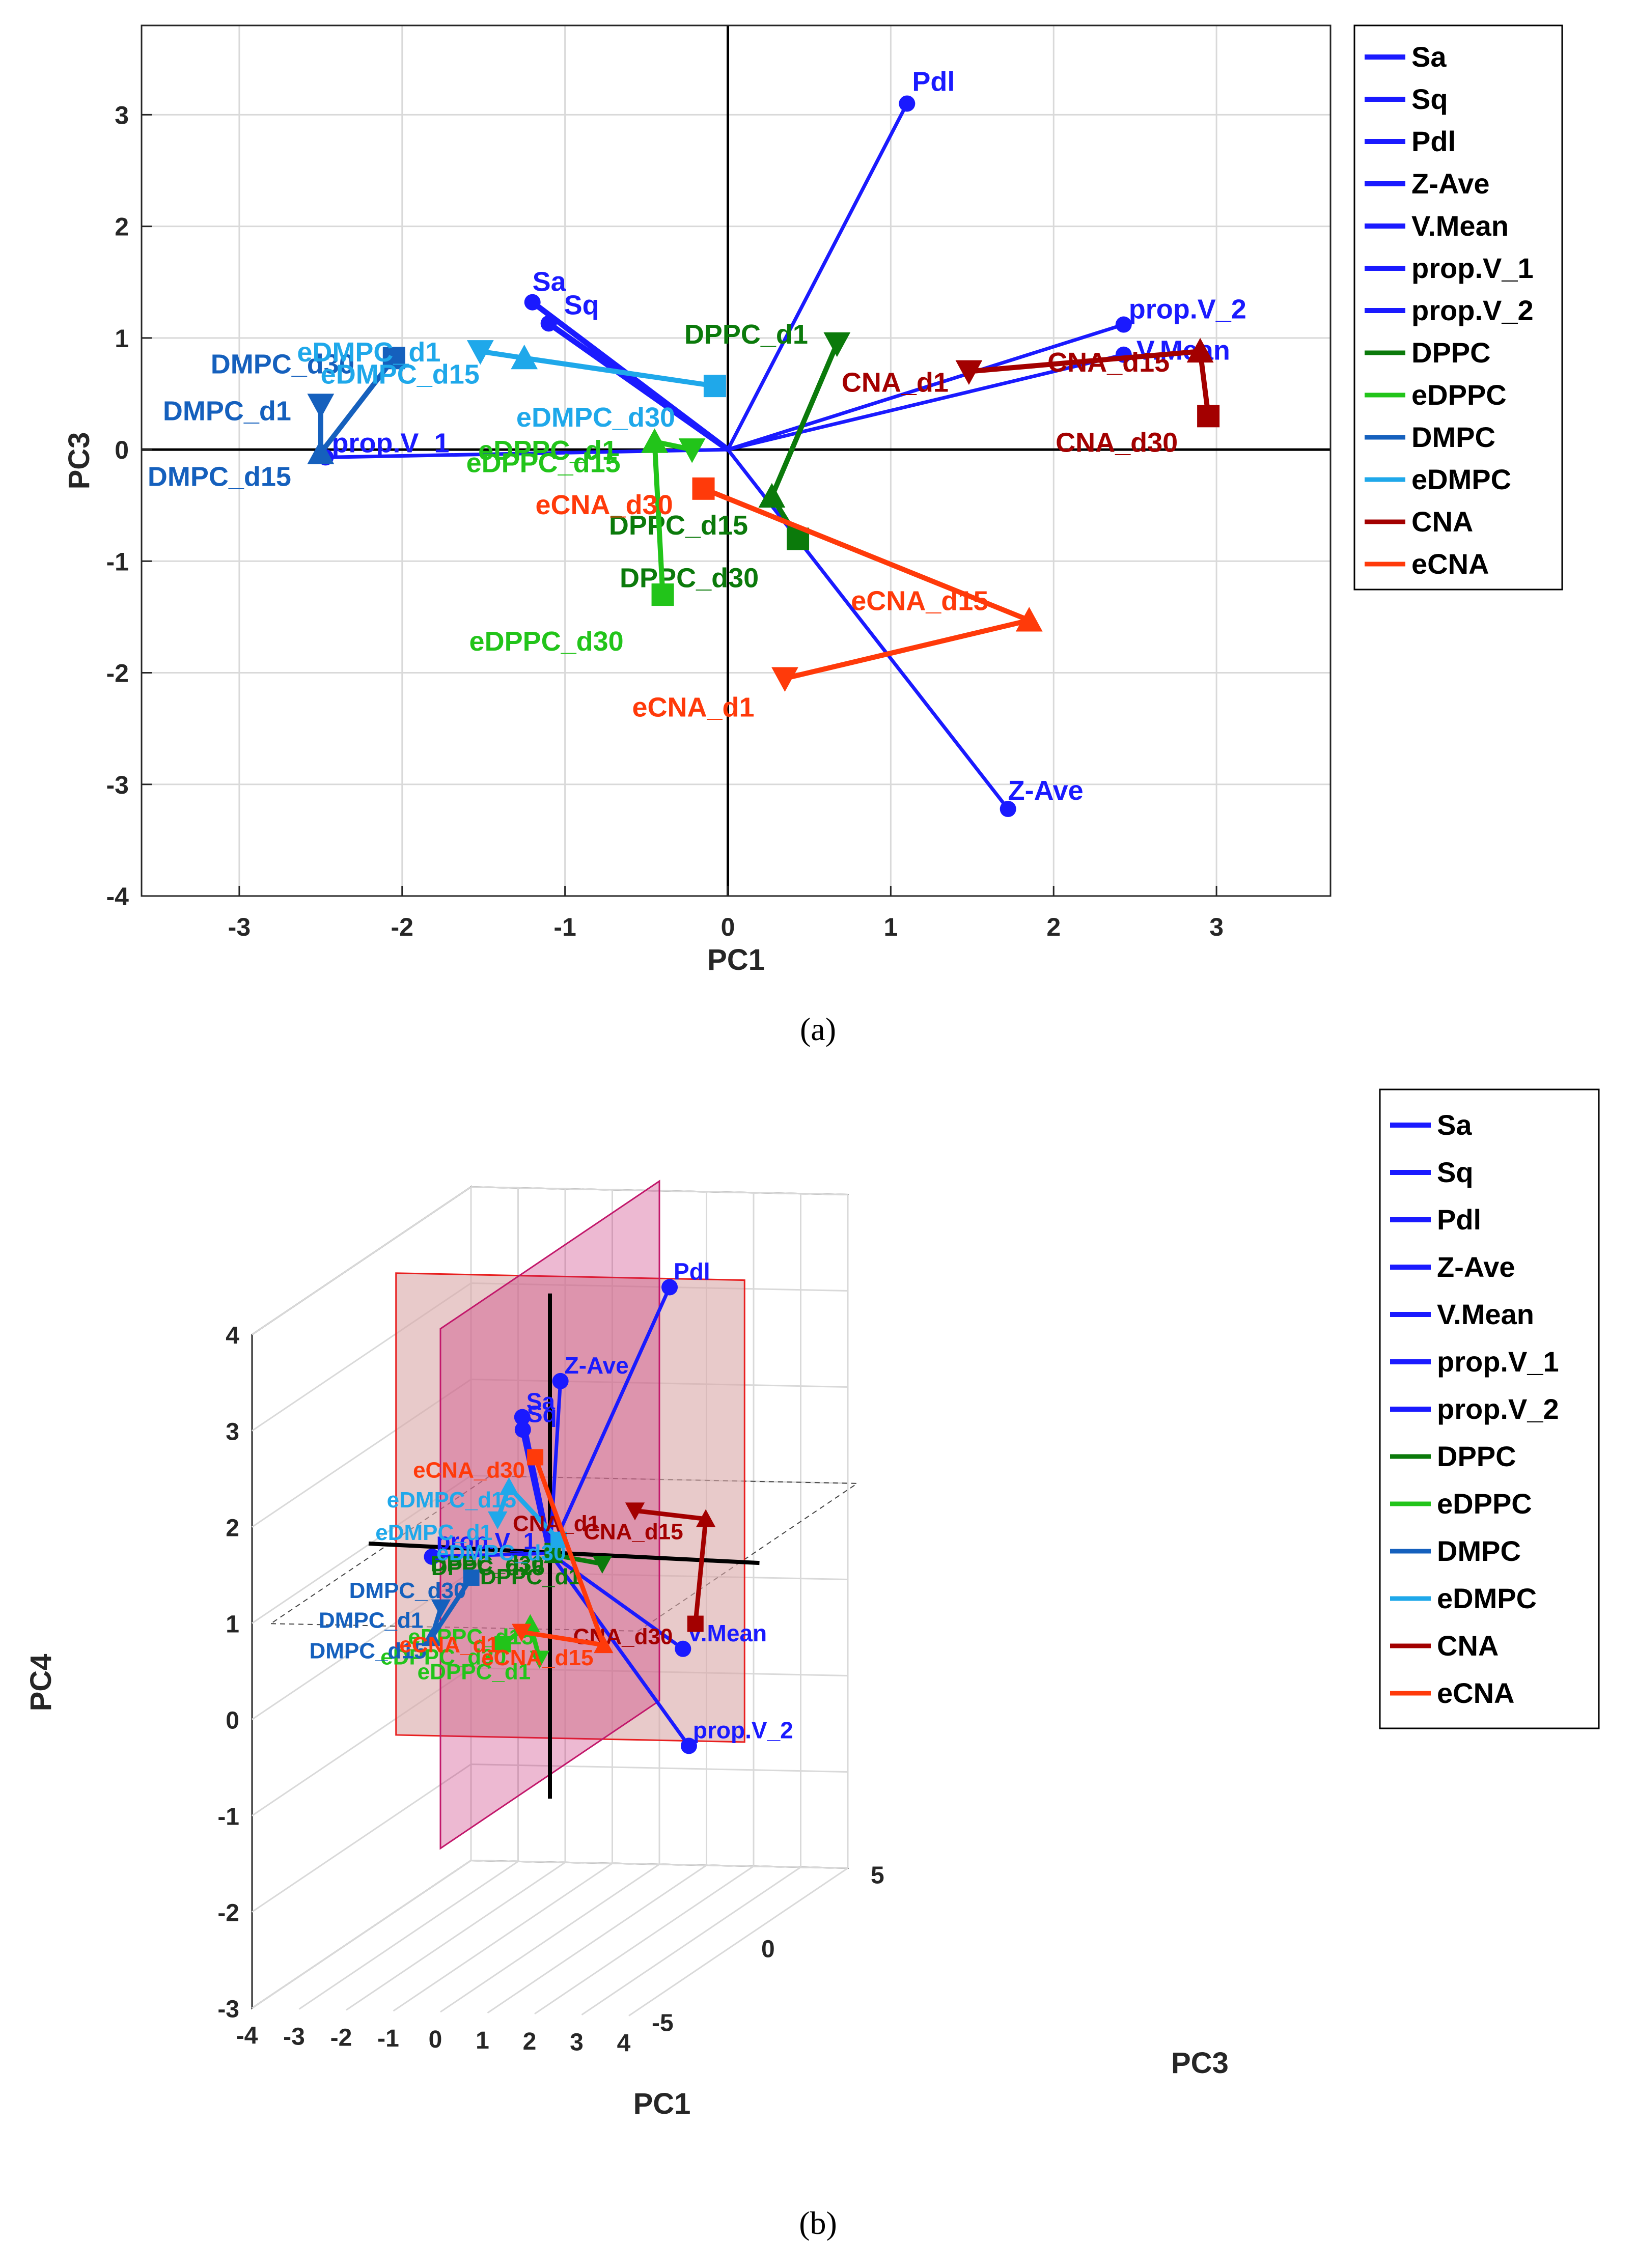 This screenshot has width=1636, height=2268. Describe the element at coordinates (772, 495) in the screenshot. I see `sample-marker-DPPC_d15` at that location.